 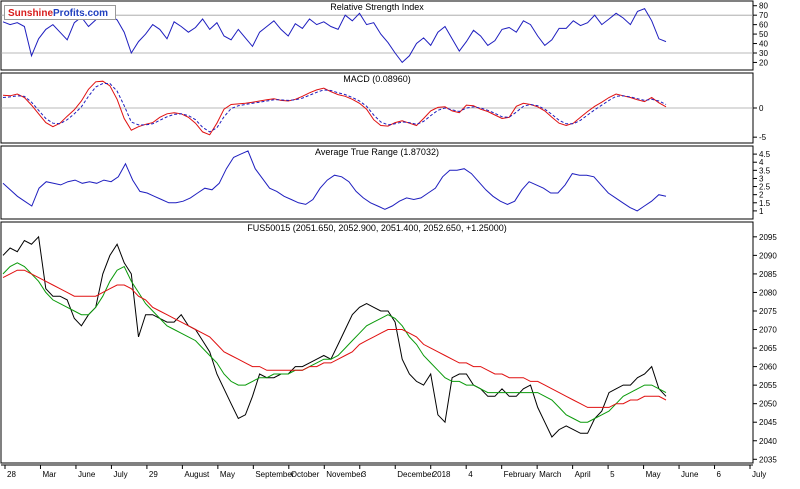 I want to click on y-tick-label: 3, so click(x=761, y=178).